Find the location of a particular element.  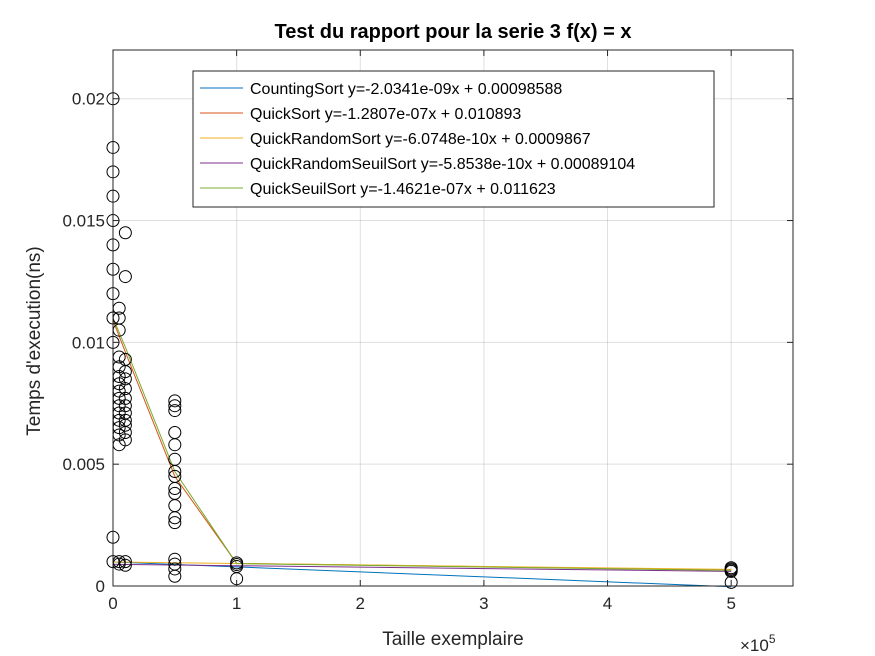

x-tick-label: 1 is located at coordinates (236, 603).